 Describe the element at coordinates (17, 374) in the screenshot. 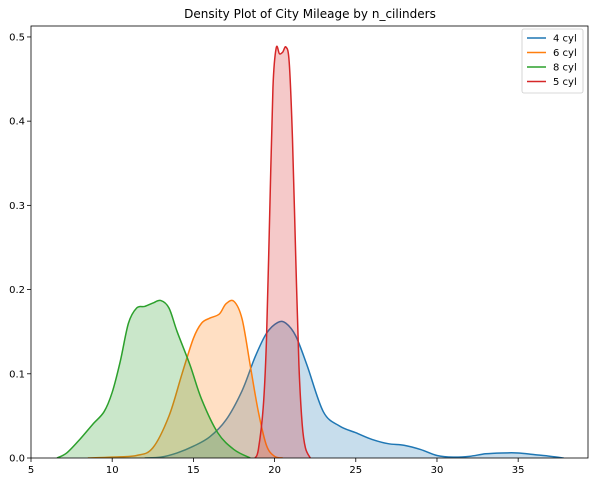

I see `y-tick-label: 0.1` at that location.